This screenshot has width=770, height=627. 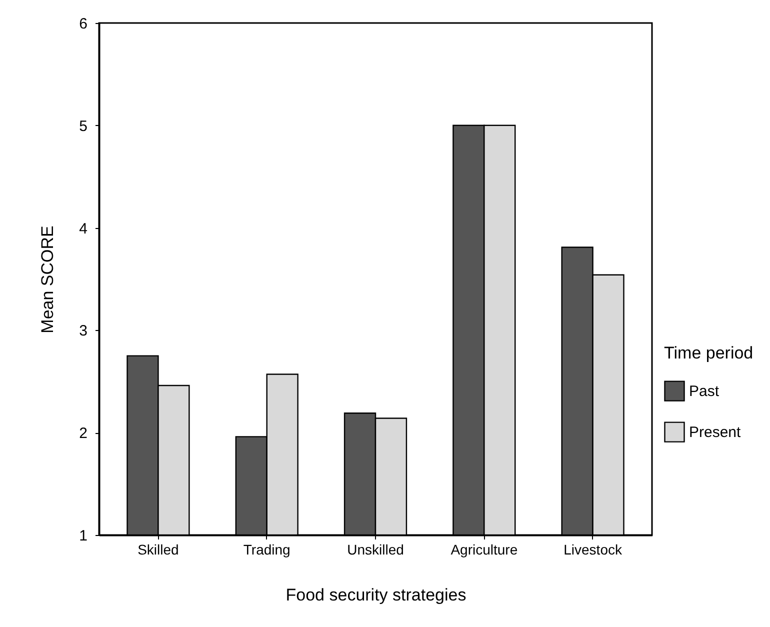 What do you see at coordinates (593, 550) in the screenshot?
I see `x-tick-label: Livestock` at bounding box center [593, 550].